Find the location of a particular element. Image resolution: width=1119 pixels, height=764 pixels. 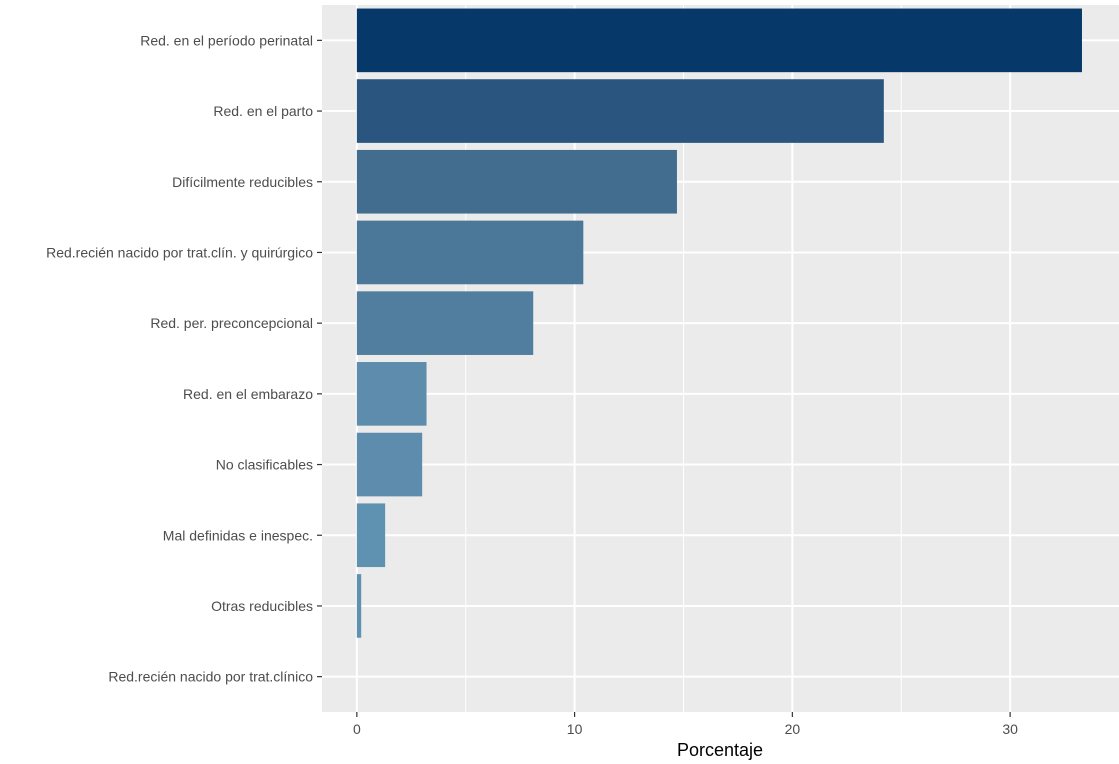

y-tick-label: Otras reducibles is located at coordinates (262, 606).